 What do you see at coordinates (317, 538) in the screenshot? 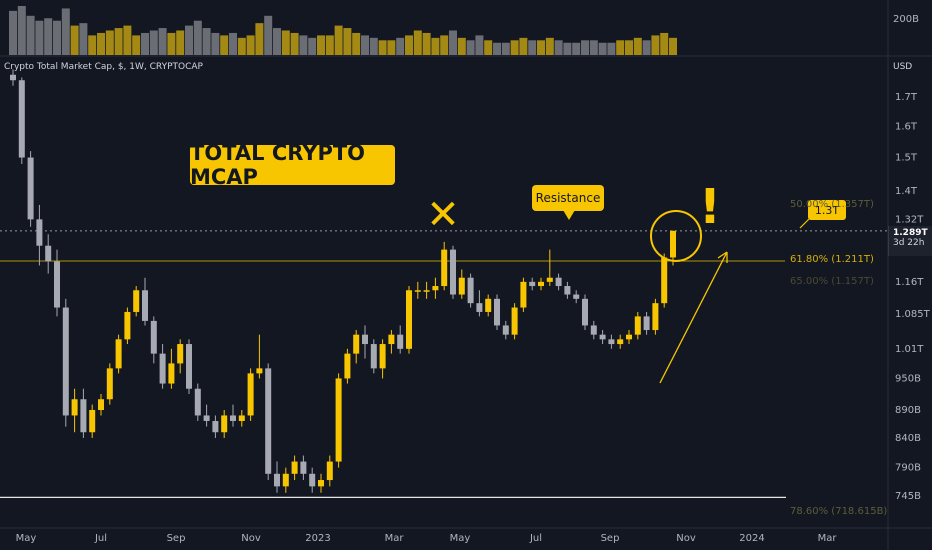
I see `x-tick-label: 2023` at bounding box center [317, 538].